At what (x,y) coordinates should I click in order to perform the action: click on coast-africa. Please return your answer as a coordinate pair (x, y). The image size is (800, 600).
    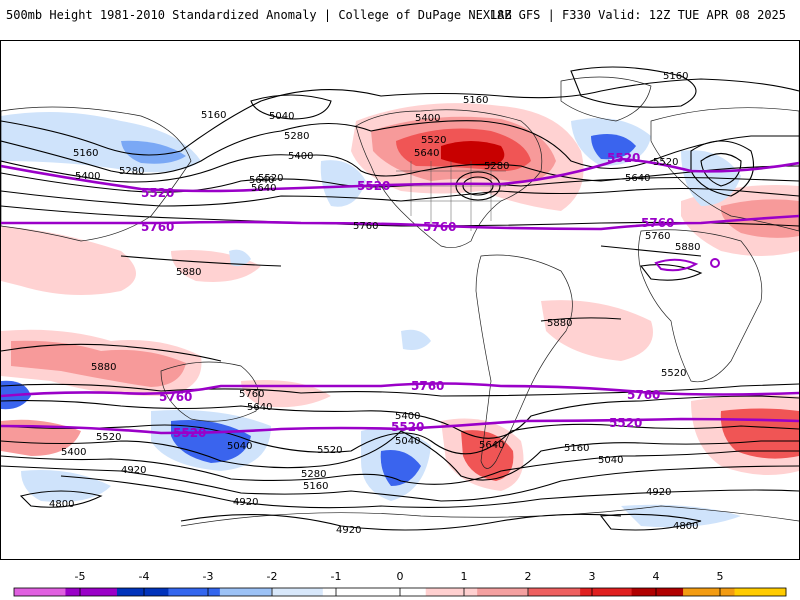
    Looking at the image, I should click on (700, 306).